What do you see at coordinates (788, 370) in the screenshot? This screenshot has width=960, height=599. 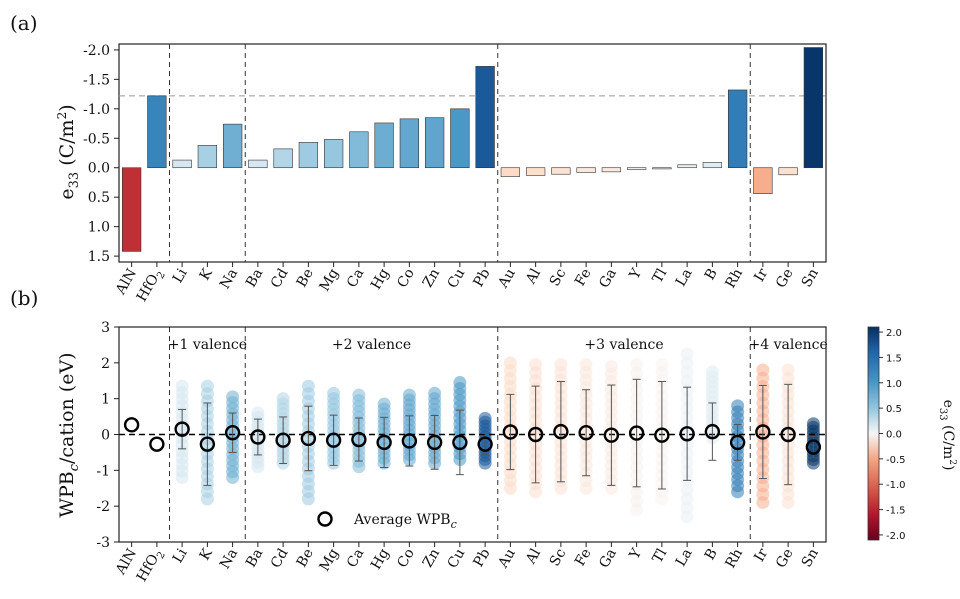 I see `data-point-Ge` at bounding box center [788, 370].